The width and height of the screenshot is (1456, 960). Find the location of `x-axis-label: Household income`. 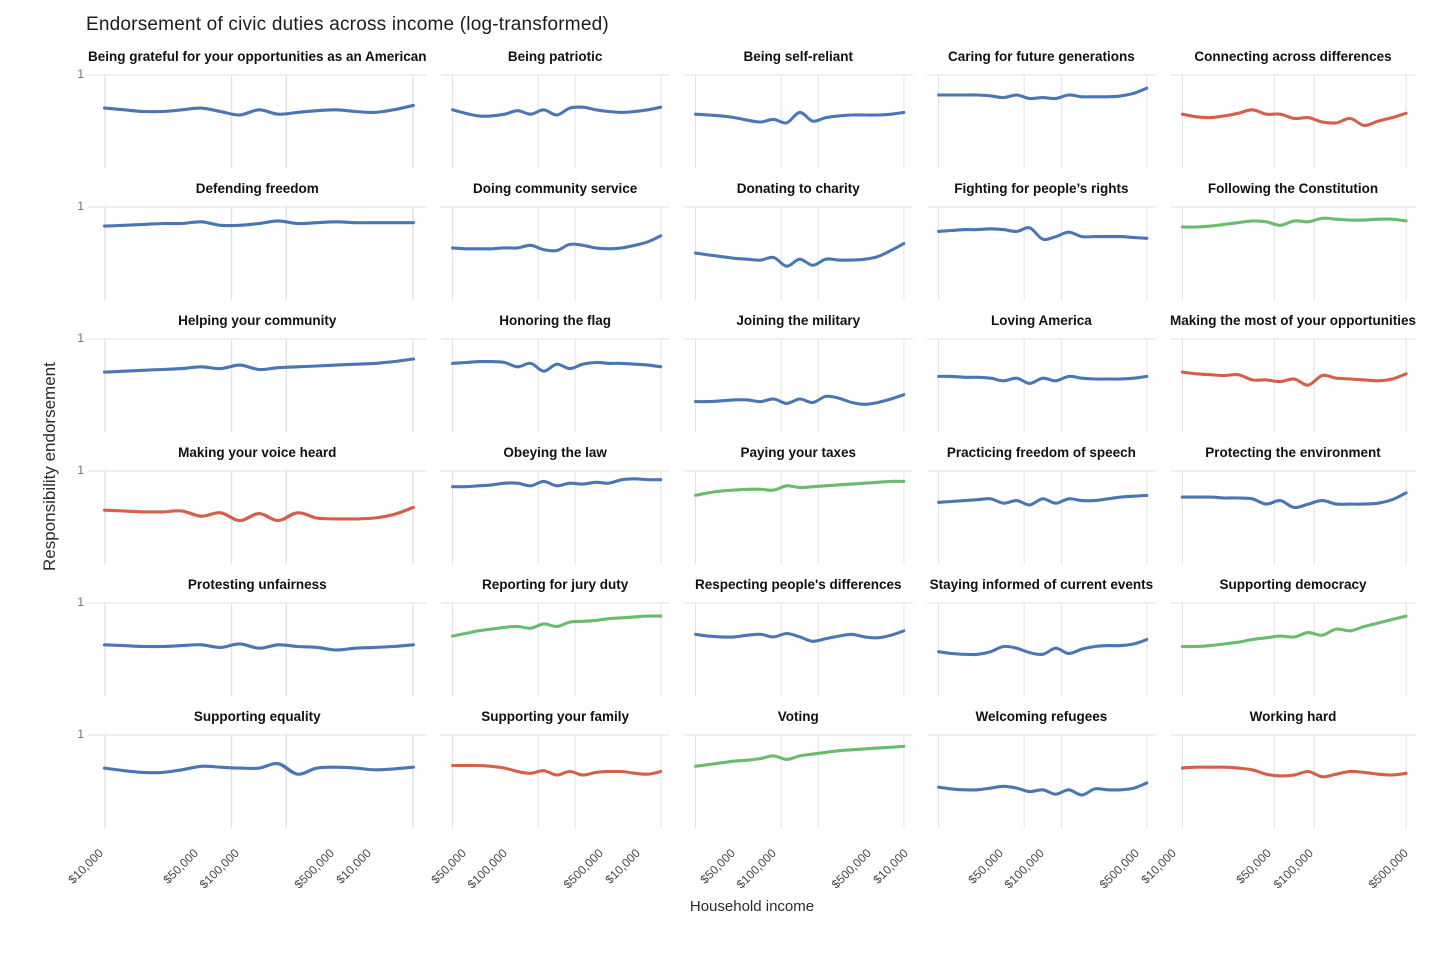

x-axis-label: Household income is located at coordinates (752, 906).